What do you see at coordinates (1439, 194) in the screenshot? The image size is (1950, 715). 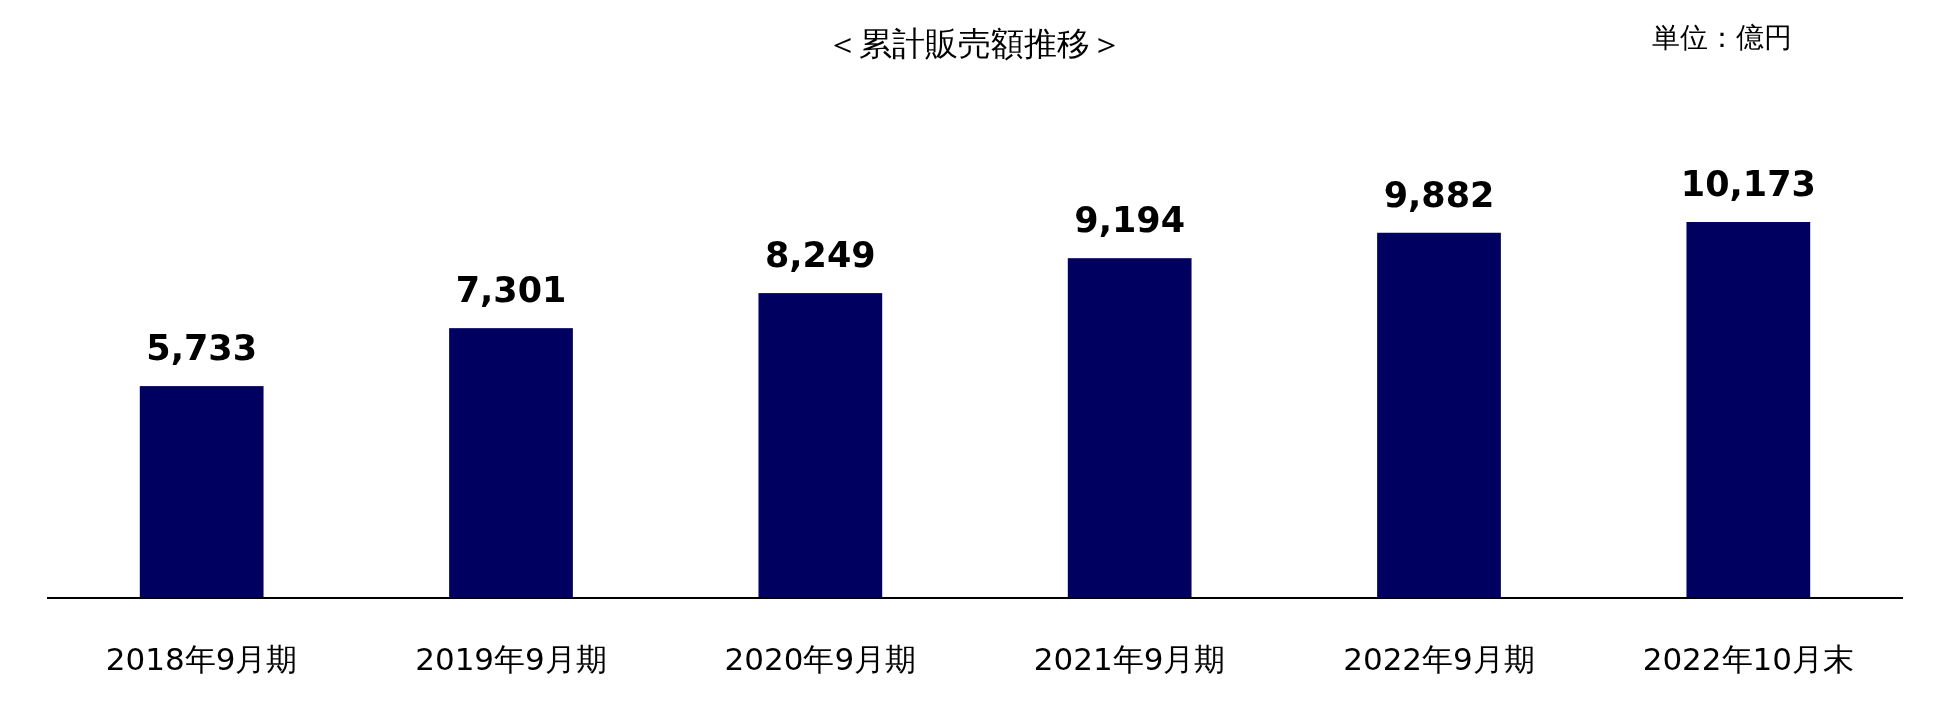 I see `data-label: 9,882` at bounding box center [1439, 194].